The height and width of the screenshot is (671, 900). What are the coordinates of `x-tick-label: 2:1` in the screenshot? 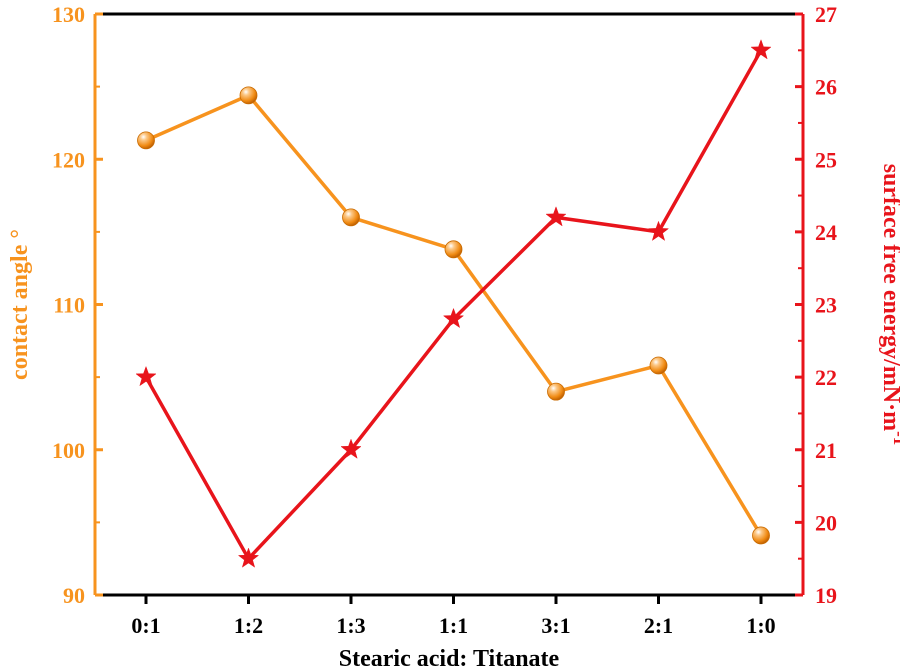 It's located at (658, 625).